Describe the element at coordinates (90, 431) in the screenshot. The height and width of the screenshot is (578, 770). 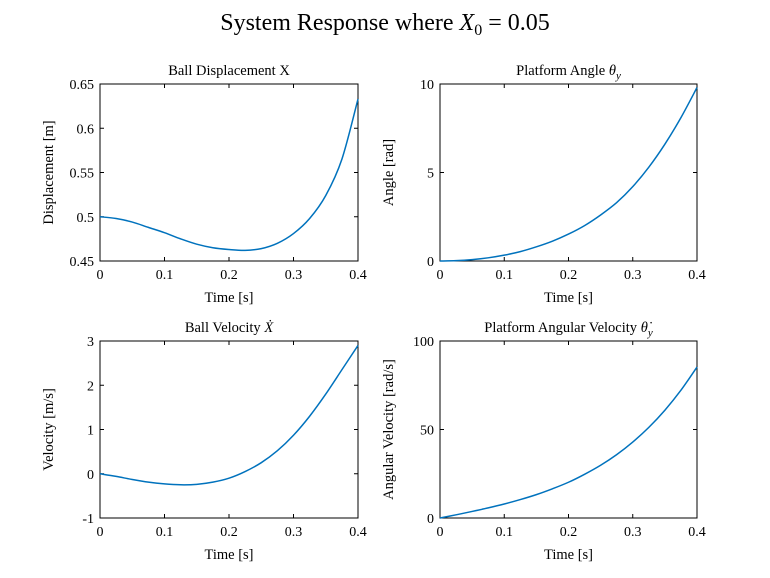
I see `chart-2-ytick-label: 1` at that location.